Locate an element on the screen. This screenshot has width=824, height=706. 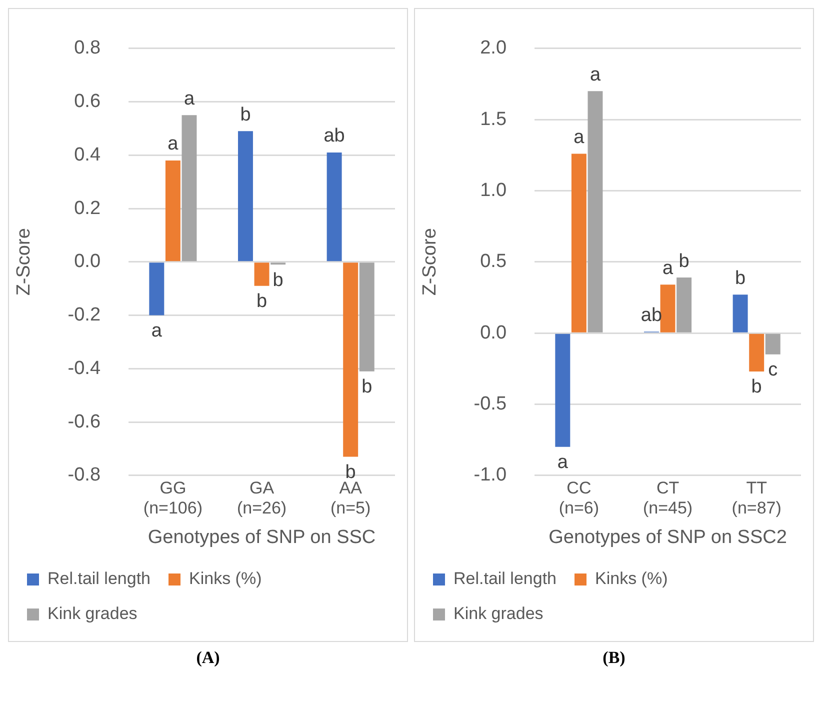
annotation: ab is located at coordinates (334, 136).